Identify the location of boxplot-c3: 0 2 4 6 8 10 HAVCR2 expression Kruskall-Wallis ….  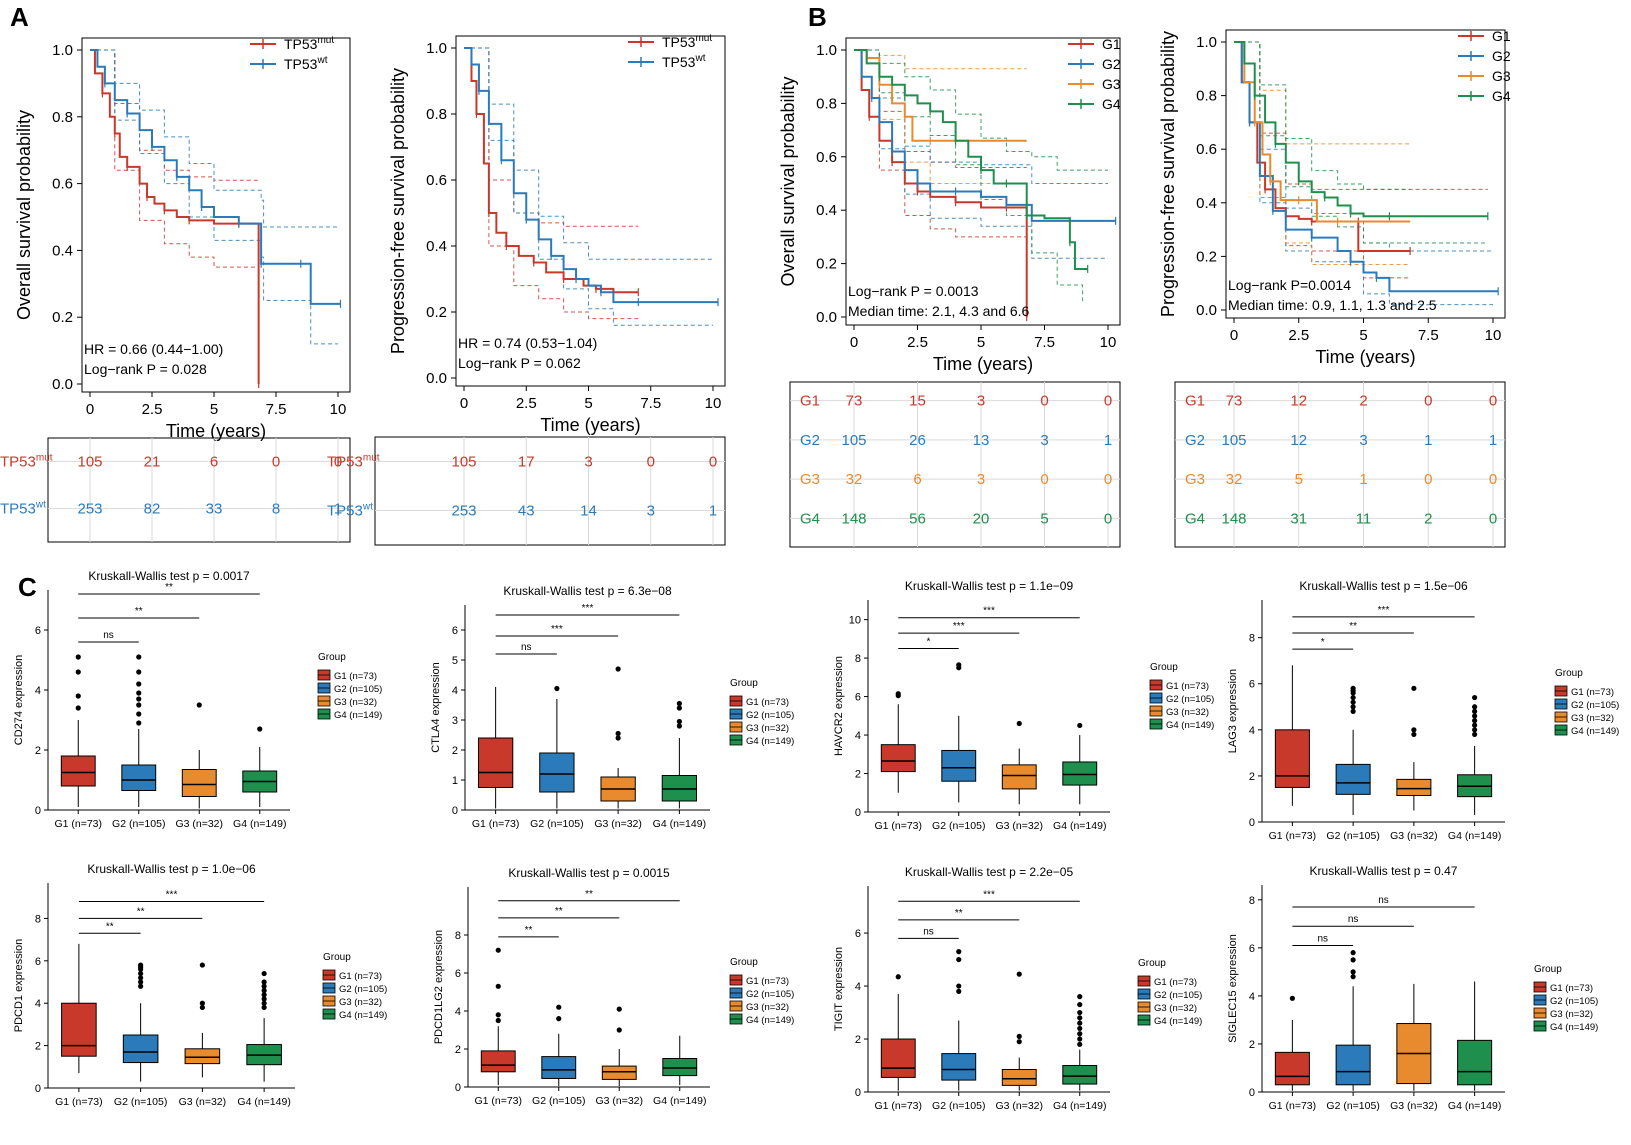
(1023, 705).